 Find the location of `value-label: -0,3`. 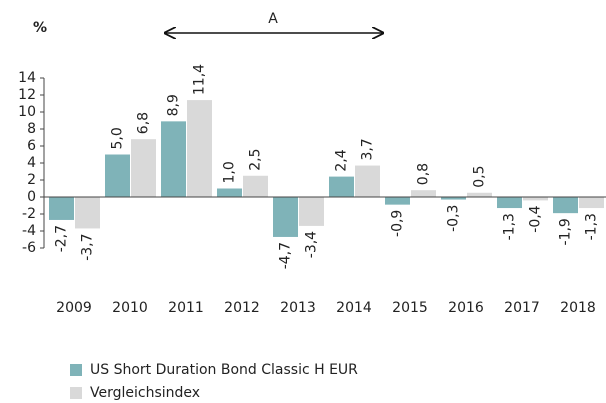

value-label: -0,3 is located at coordinates (454, 218).